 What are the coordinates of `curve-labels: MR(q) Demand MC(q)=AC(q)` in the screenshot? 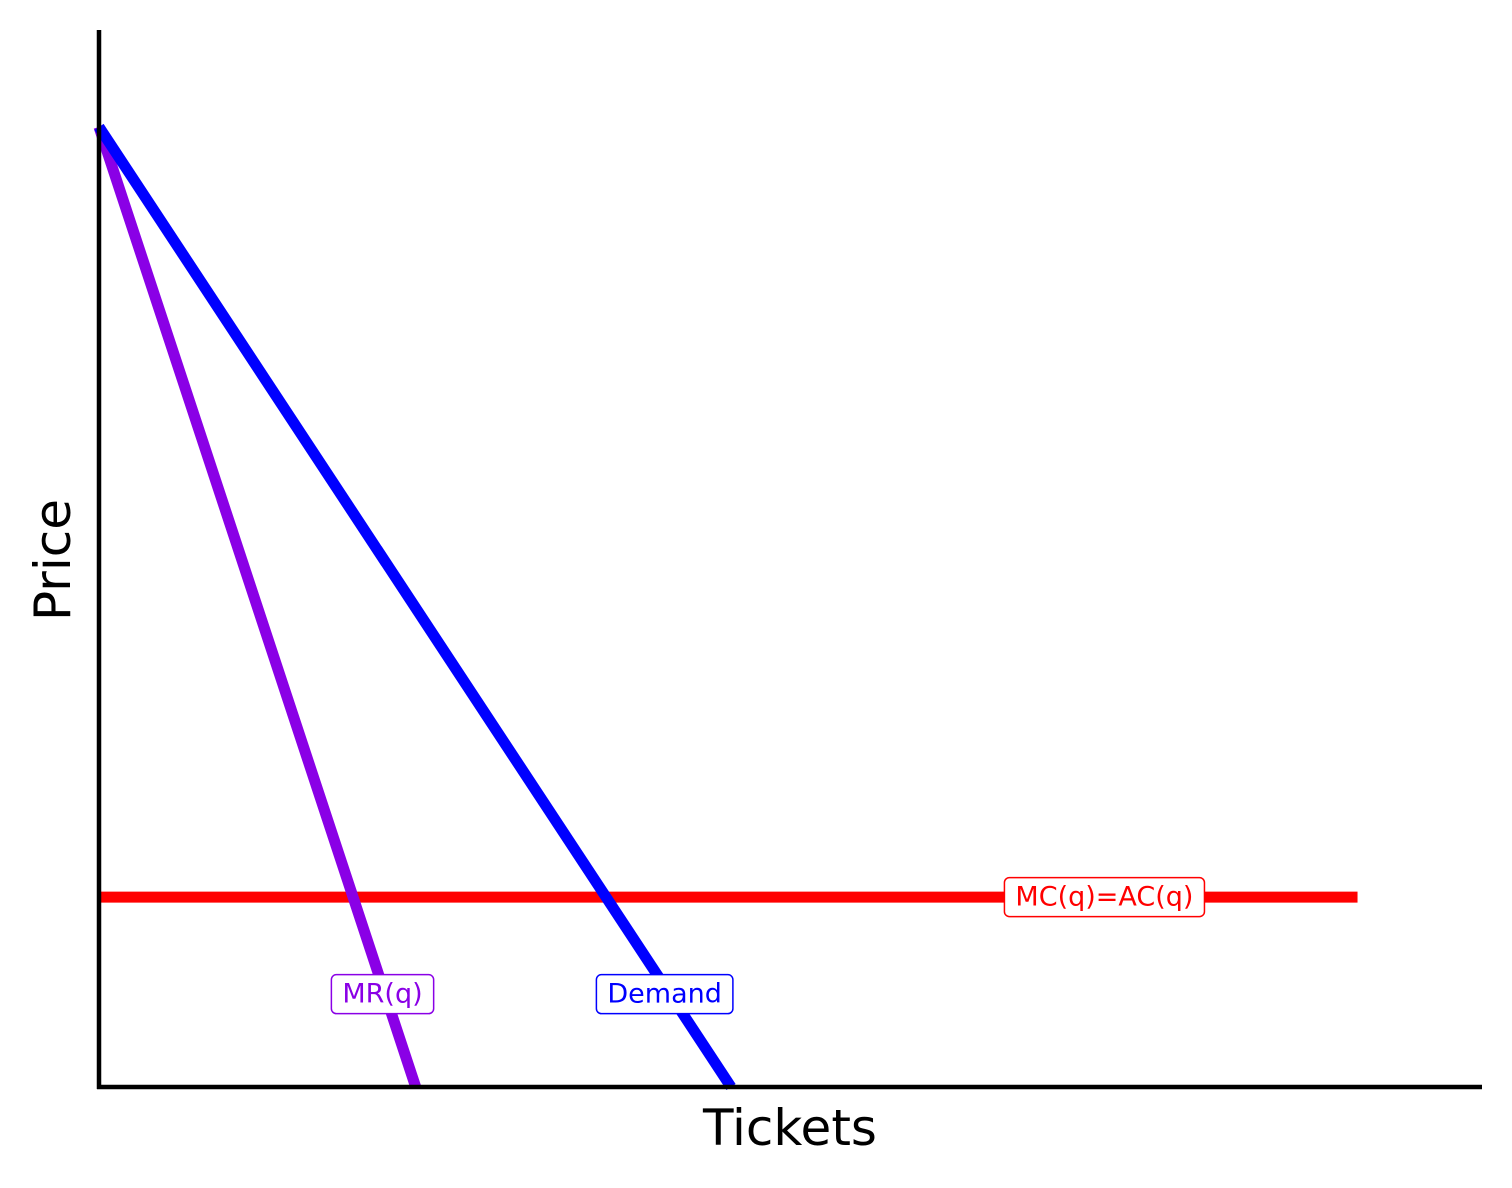 It's located at (768, 945).